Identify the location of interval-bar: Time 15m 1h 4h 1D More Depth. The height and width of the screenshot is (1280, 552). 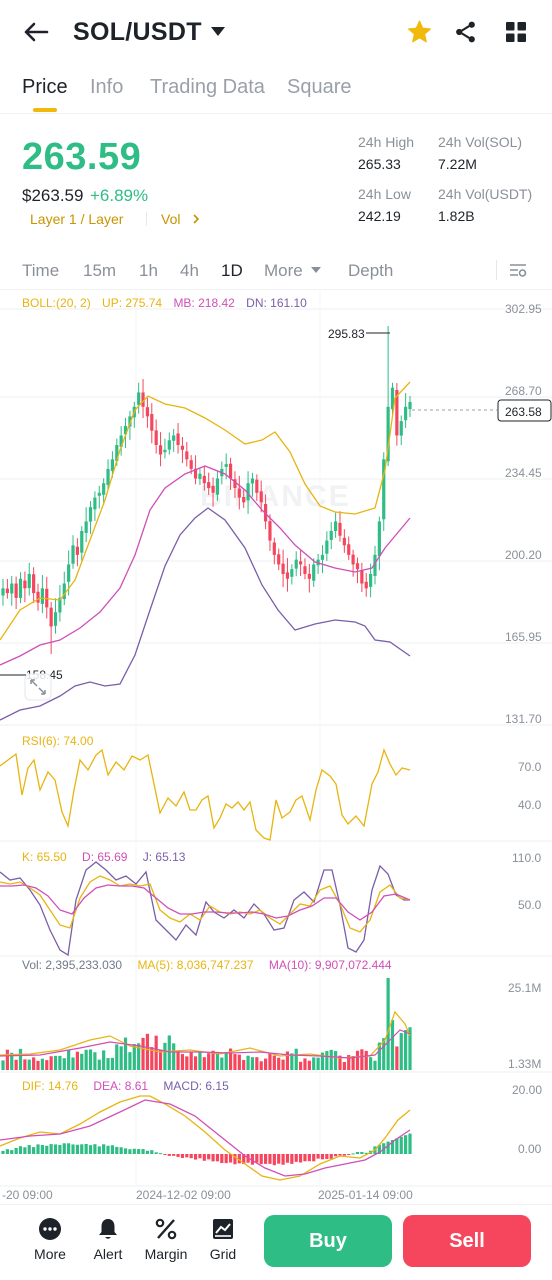
(276, 271).